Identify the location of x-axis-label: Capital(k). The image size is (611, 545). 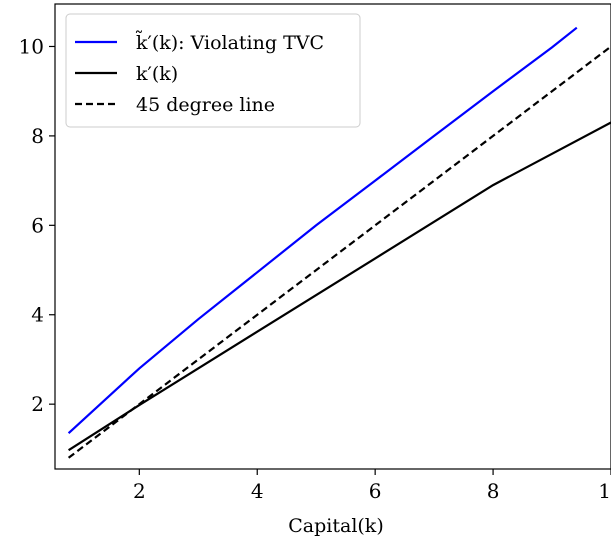
(335, 526).